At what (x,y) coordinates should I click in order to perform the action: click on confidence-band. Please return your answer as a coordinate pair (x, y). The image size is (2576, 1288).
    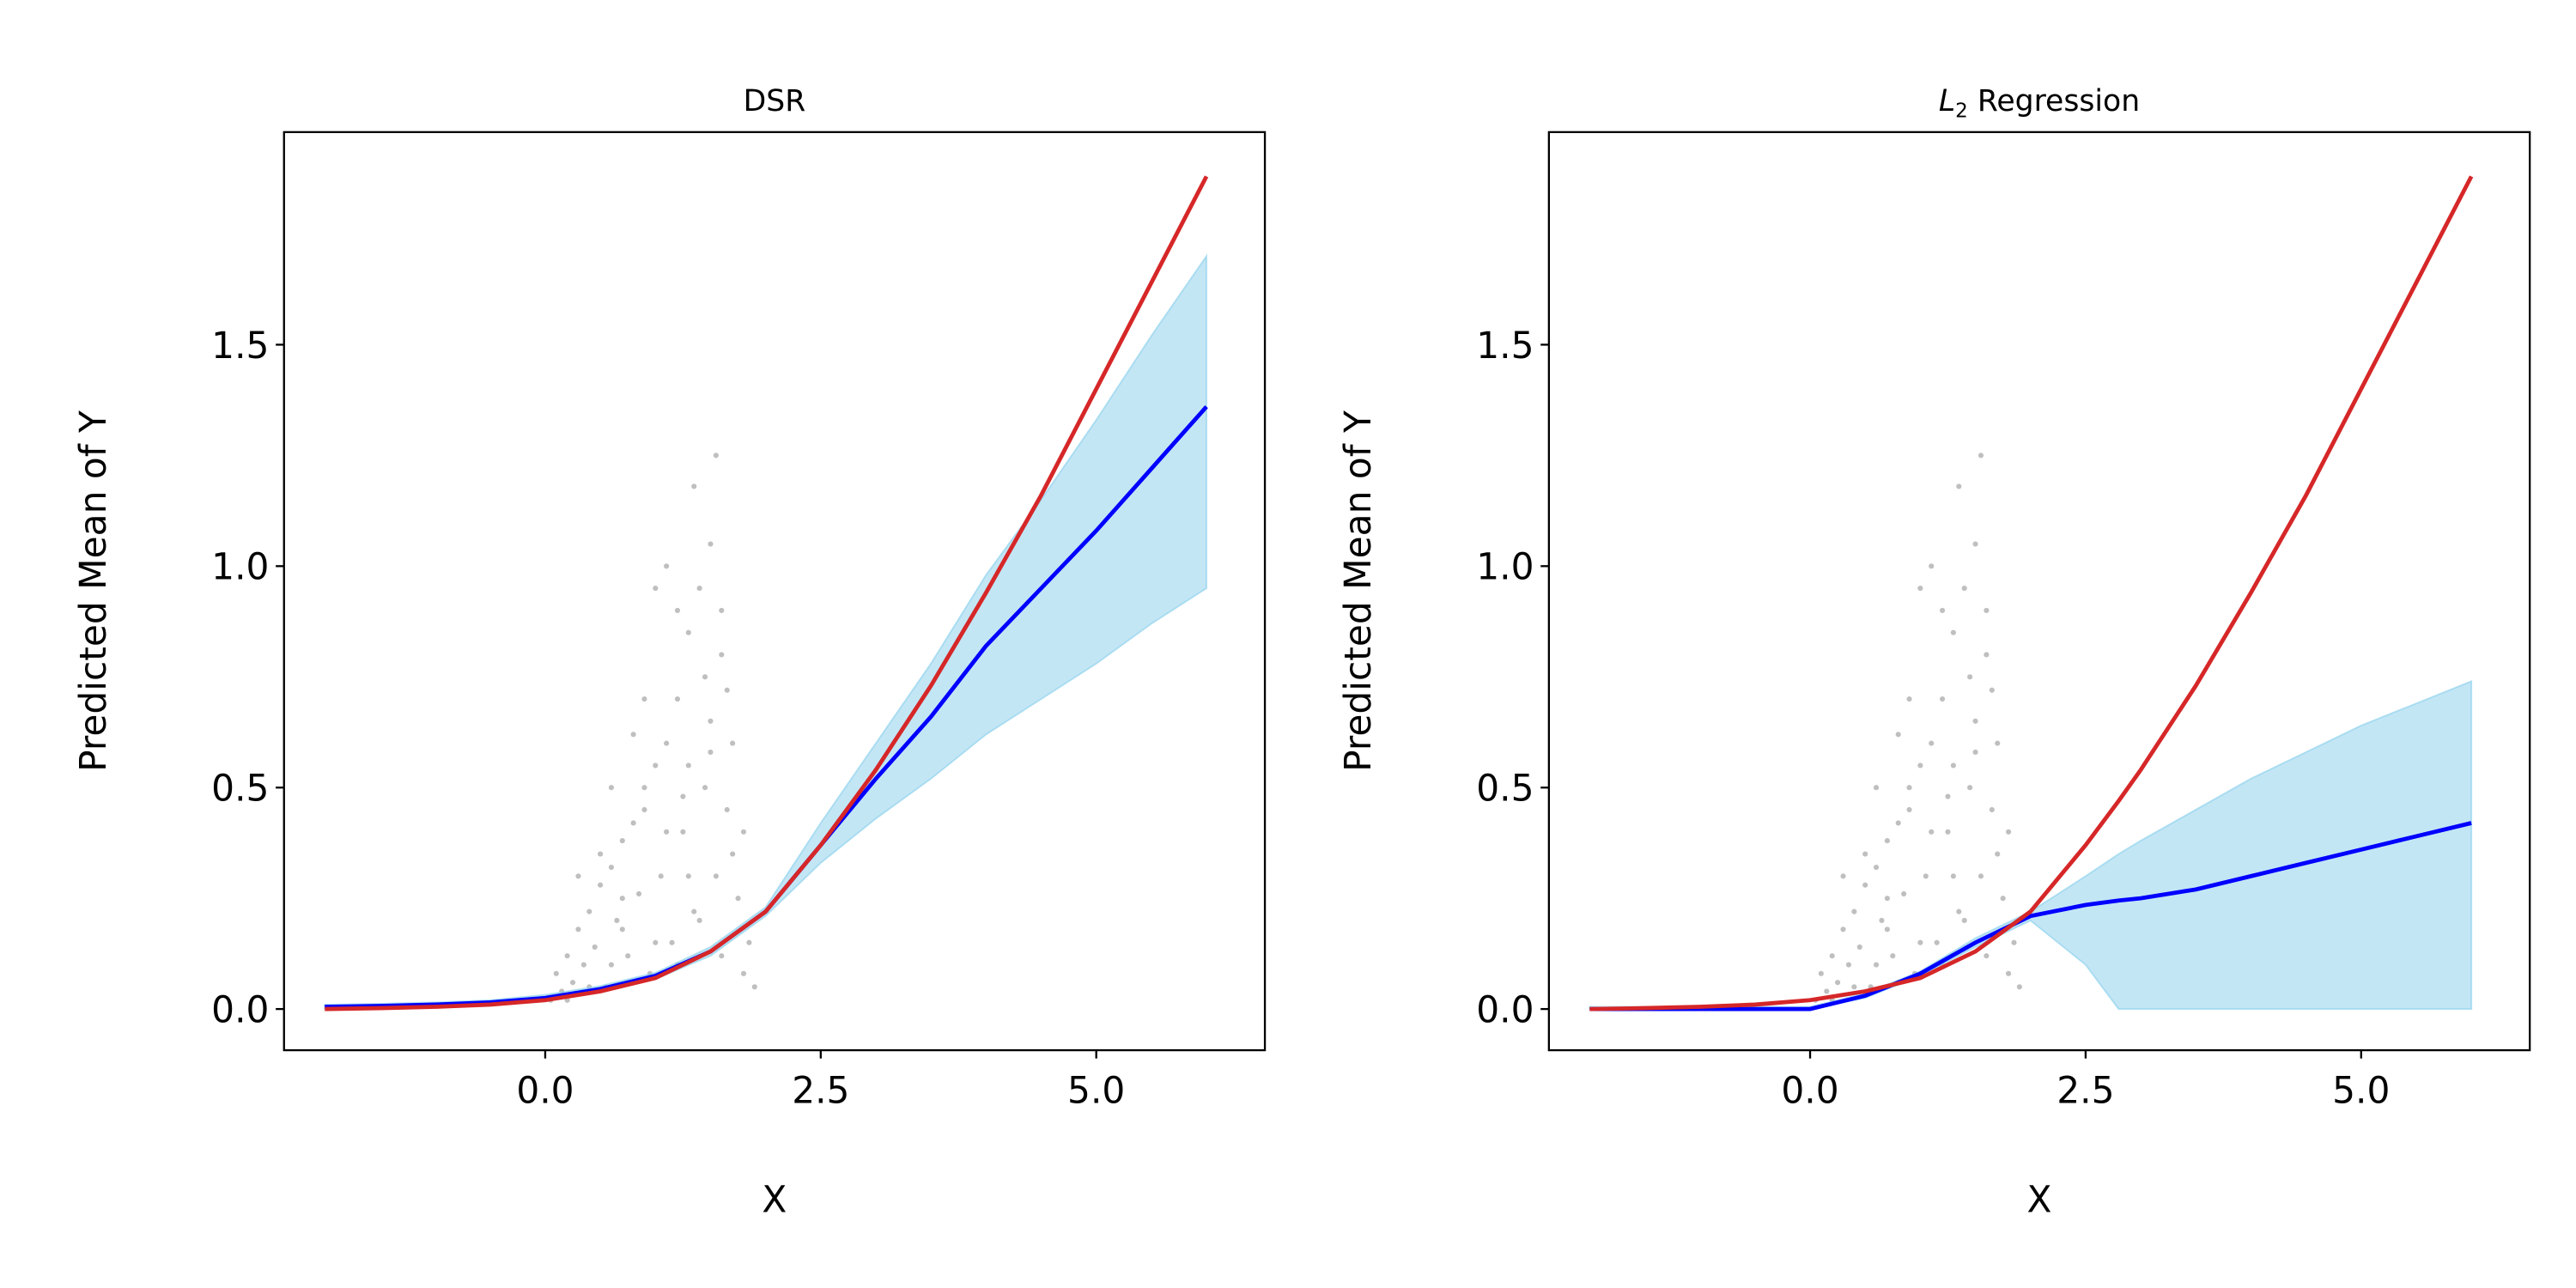
    Looking at the image, I should click on (2031, 845).